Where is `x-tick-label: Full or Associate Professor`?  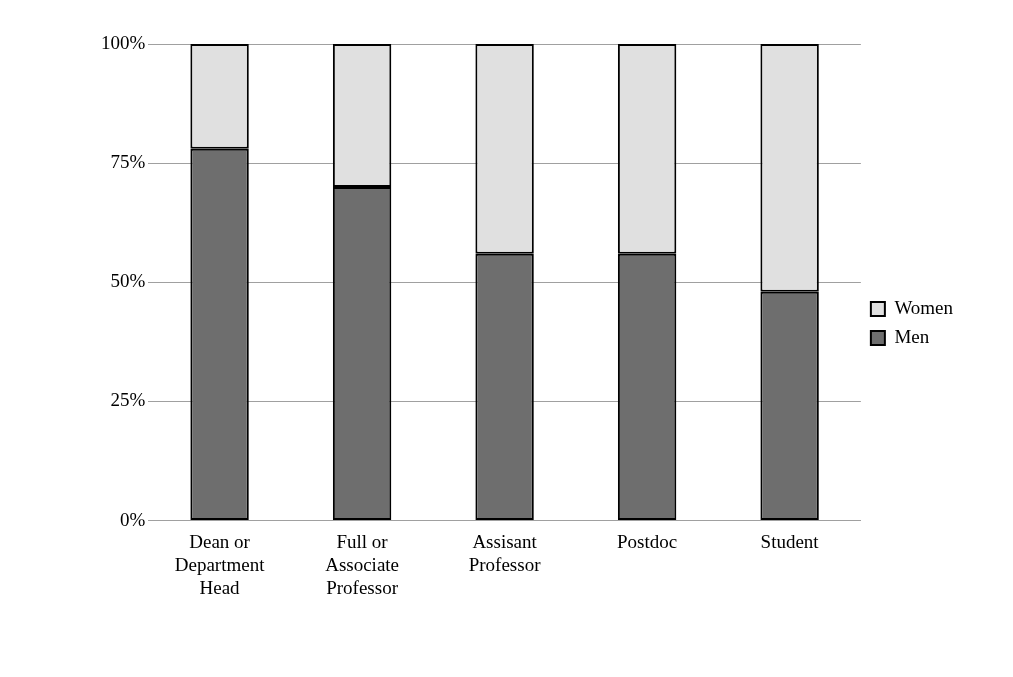 x-tick-label: Full or Associate Professor is located at coordinates (362, 564).